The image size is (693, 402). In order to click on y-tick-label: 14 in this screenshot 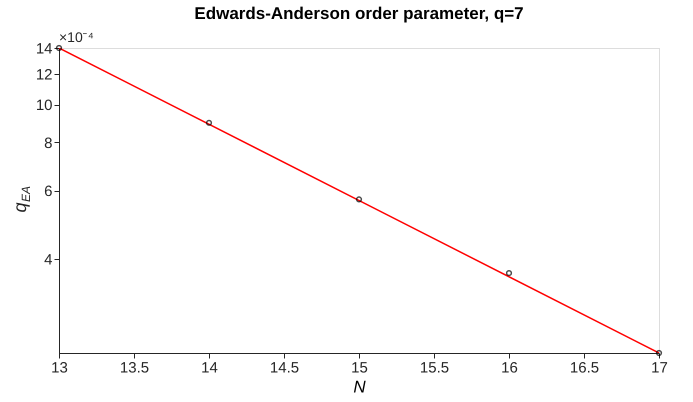, I will do `click(44, 49)`.